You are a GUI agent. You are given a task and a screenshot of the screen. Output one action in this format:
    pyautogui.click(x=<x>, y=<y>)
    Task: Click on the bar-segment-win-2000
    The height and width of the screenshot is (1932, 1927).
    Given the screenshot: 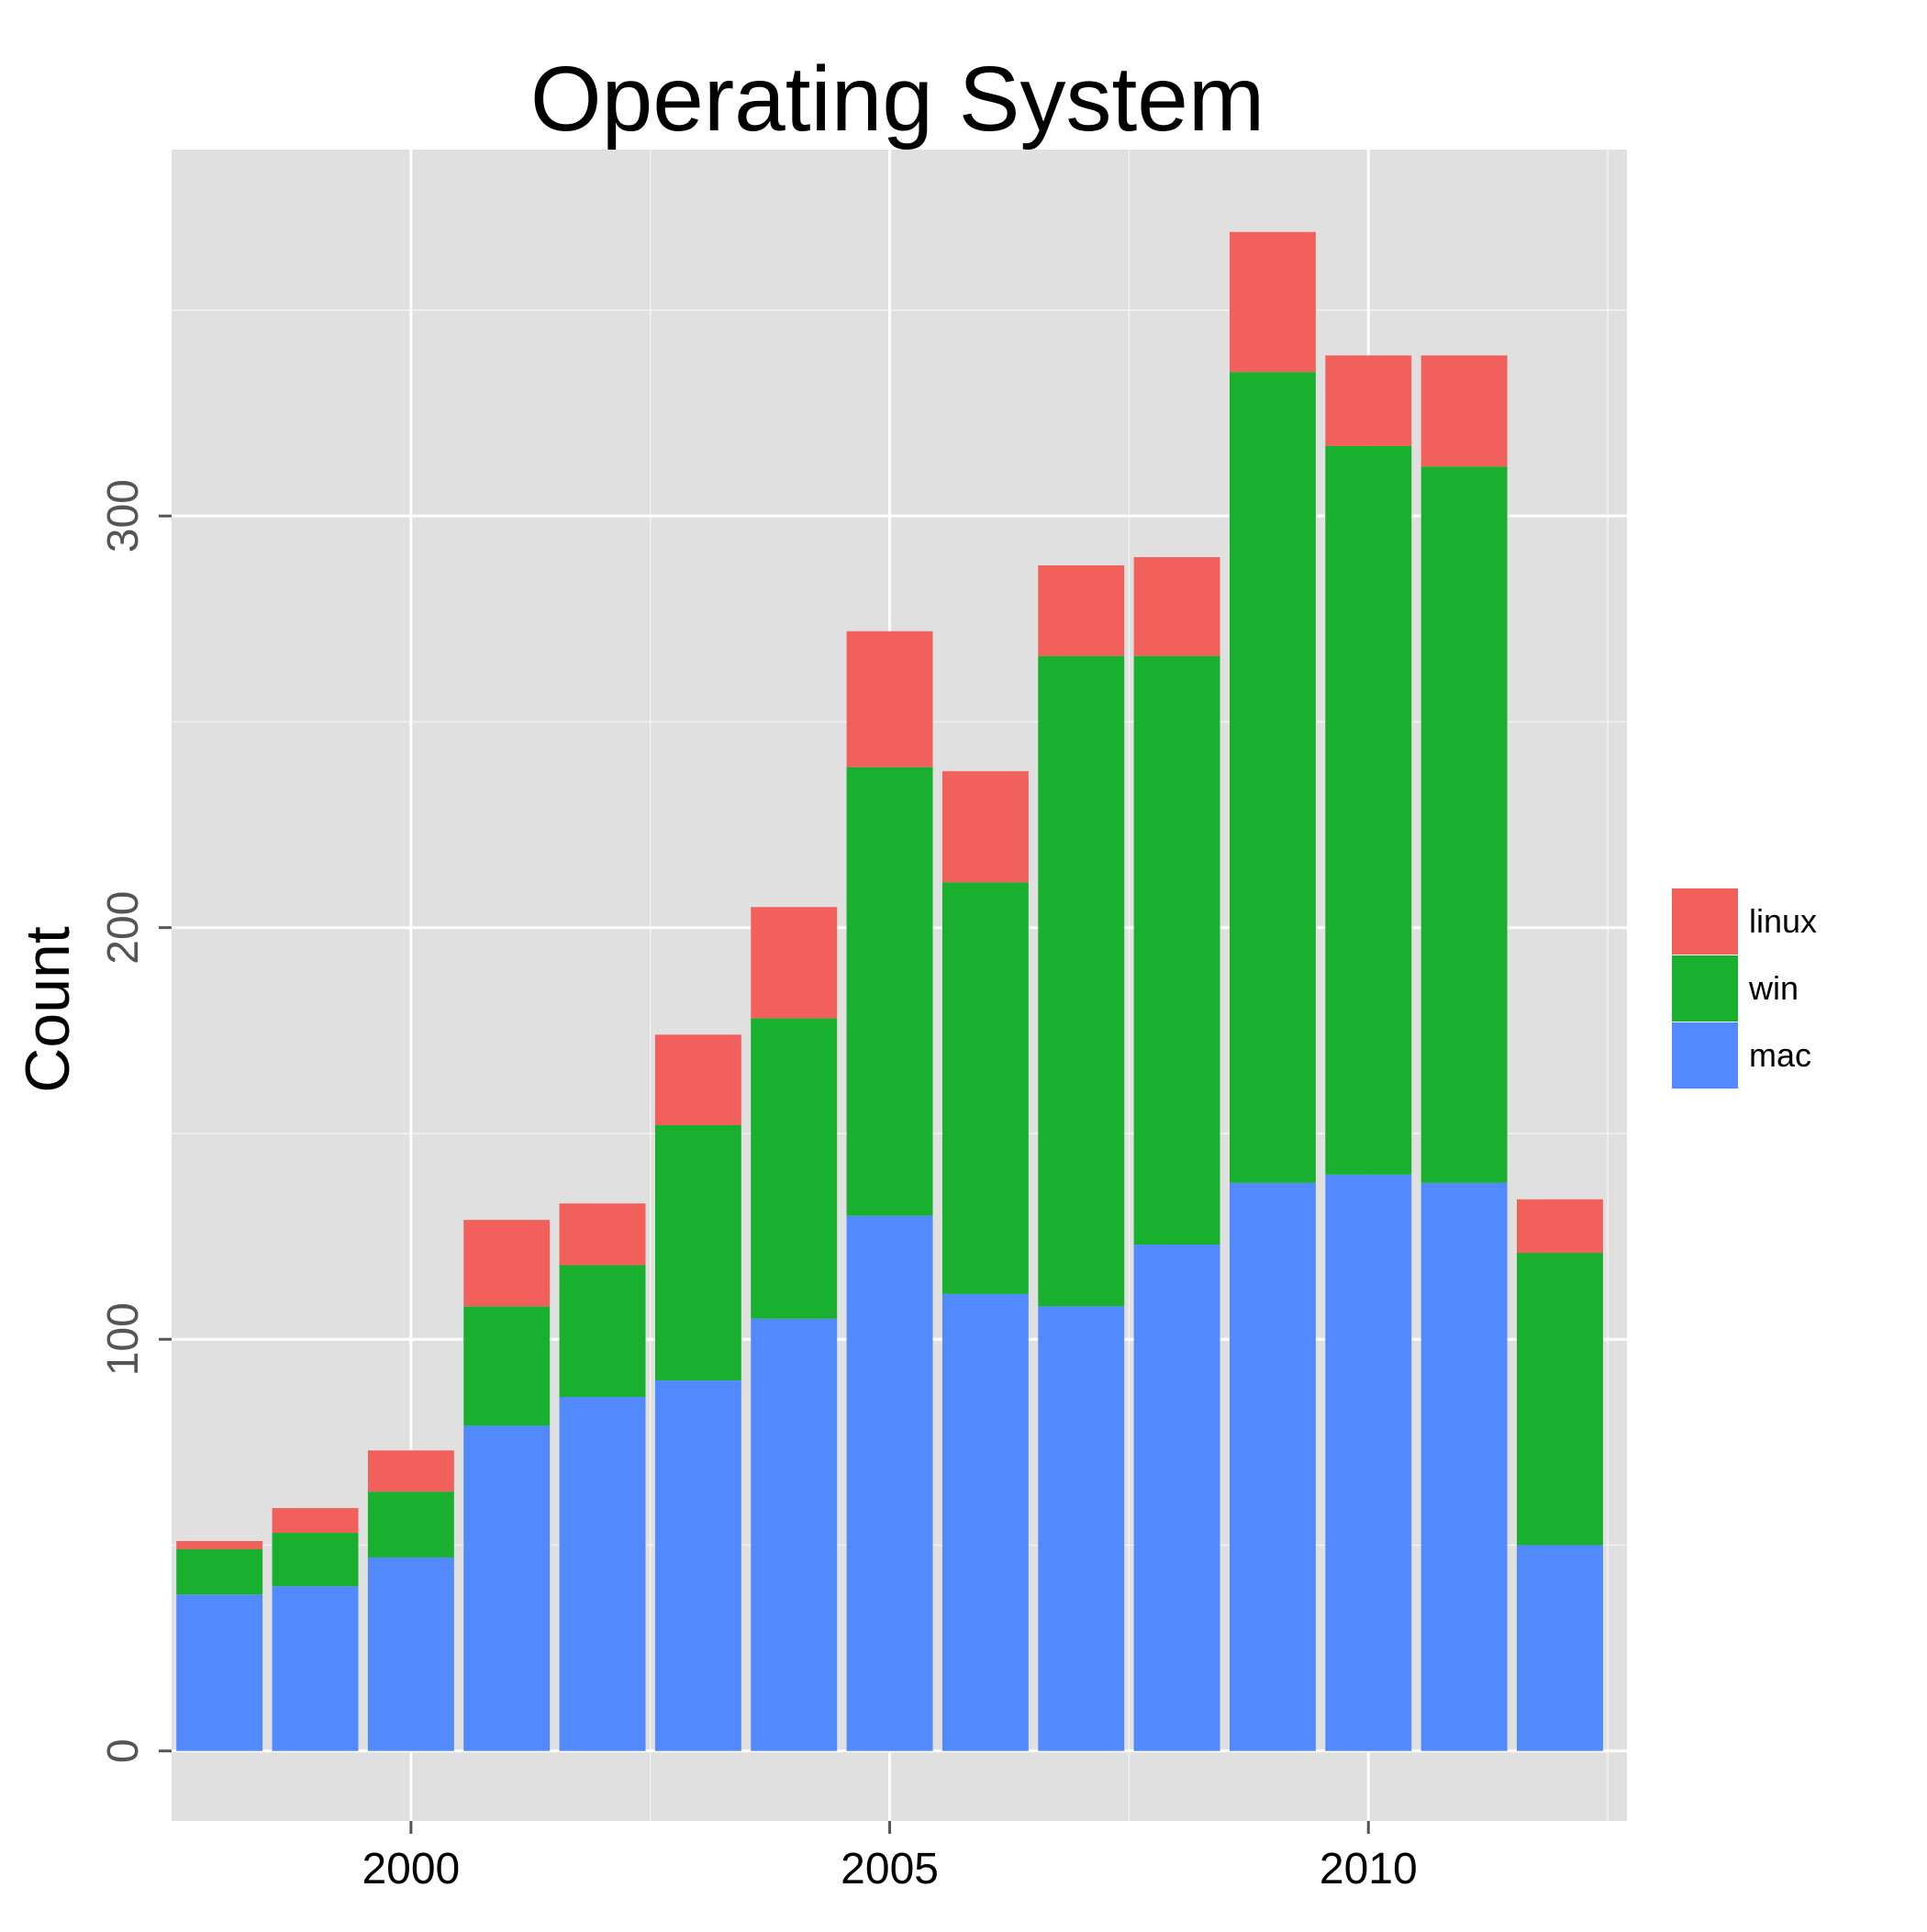 What is the action you would take?
    pyautogui.click(x=410, y=1524)
    